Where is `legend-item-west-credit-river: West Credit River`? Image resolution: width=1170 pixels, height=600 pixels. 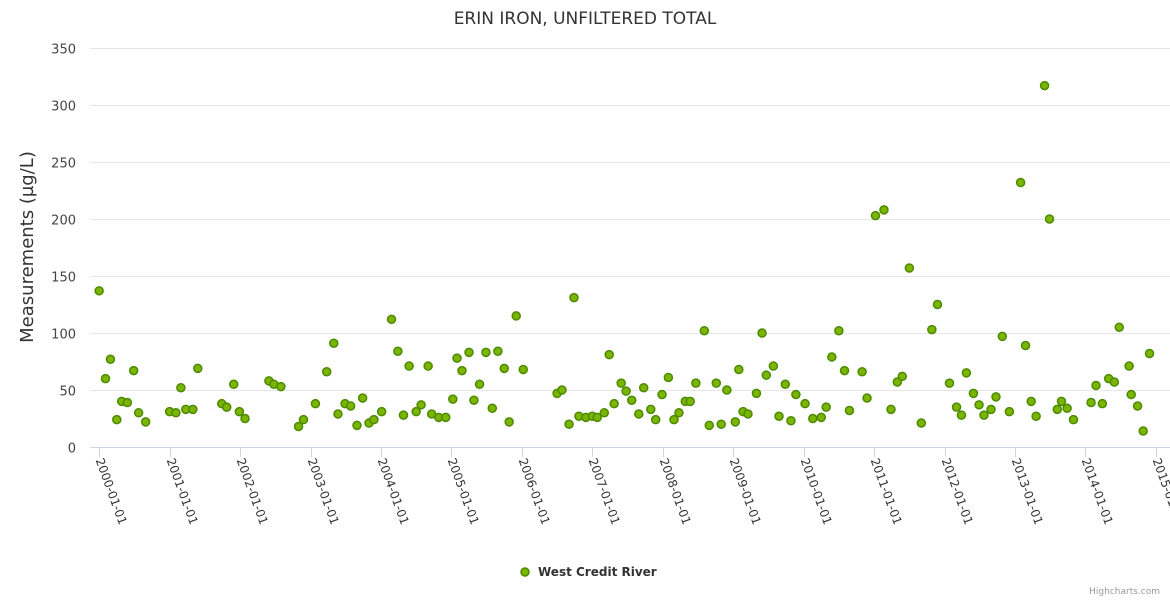
legend-item-west-credit-river: West Credit River is located at coordinates (588, 572).